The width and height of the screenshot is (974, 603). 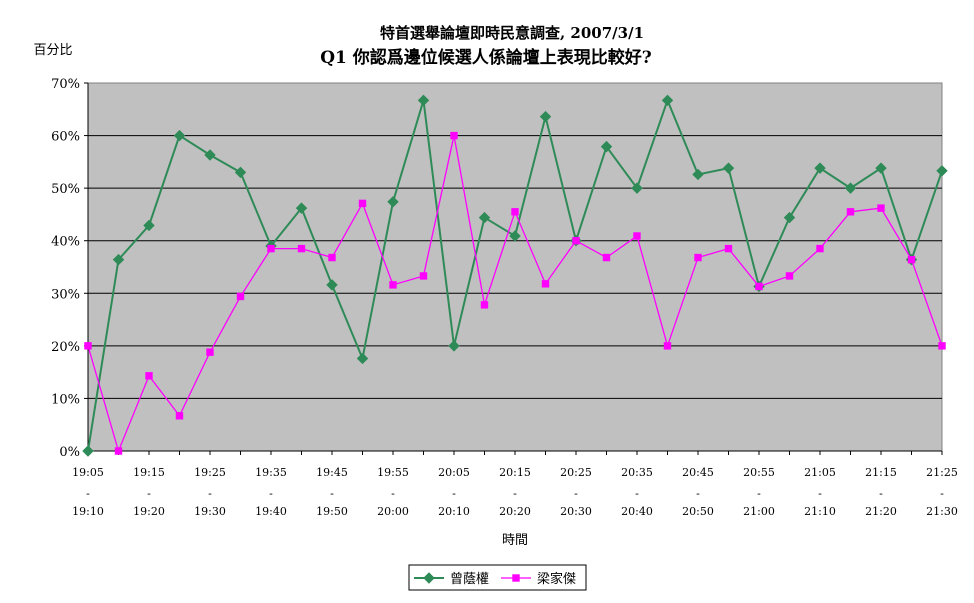 I want to click on y-tick-label: 60%, so click(x=65, y=137).